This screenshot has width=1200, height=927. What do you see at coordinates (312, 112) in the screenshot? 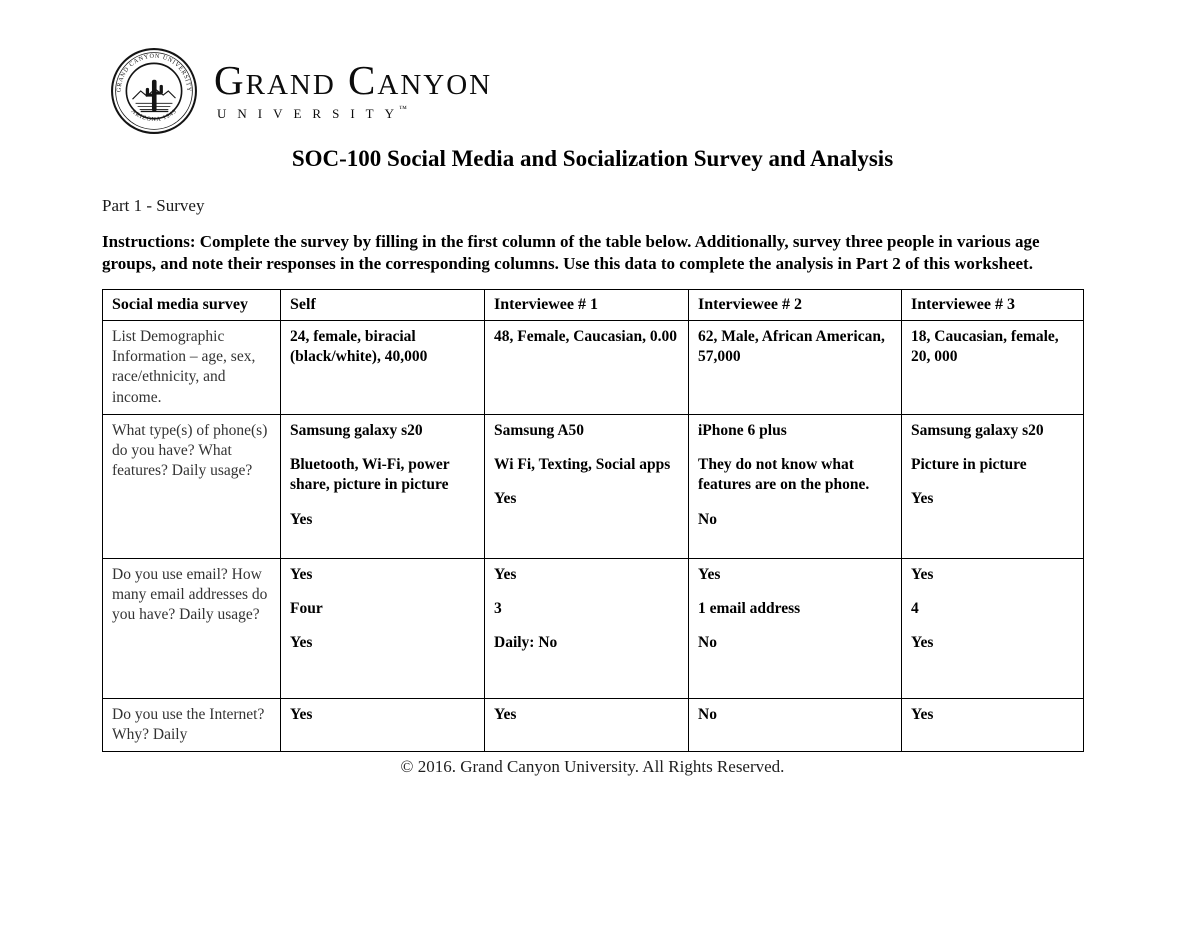
I see `gcu-wordmark-university: UNIVERSITY ™` at bounding box center [312, 112].